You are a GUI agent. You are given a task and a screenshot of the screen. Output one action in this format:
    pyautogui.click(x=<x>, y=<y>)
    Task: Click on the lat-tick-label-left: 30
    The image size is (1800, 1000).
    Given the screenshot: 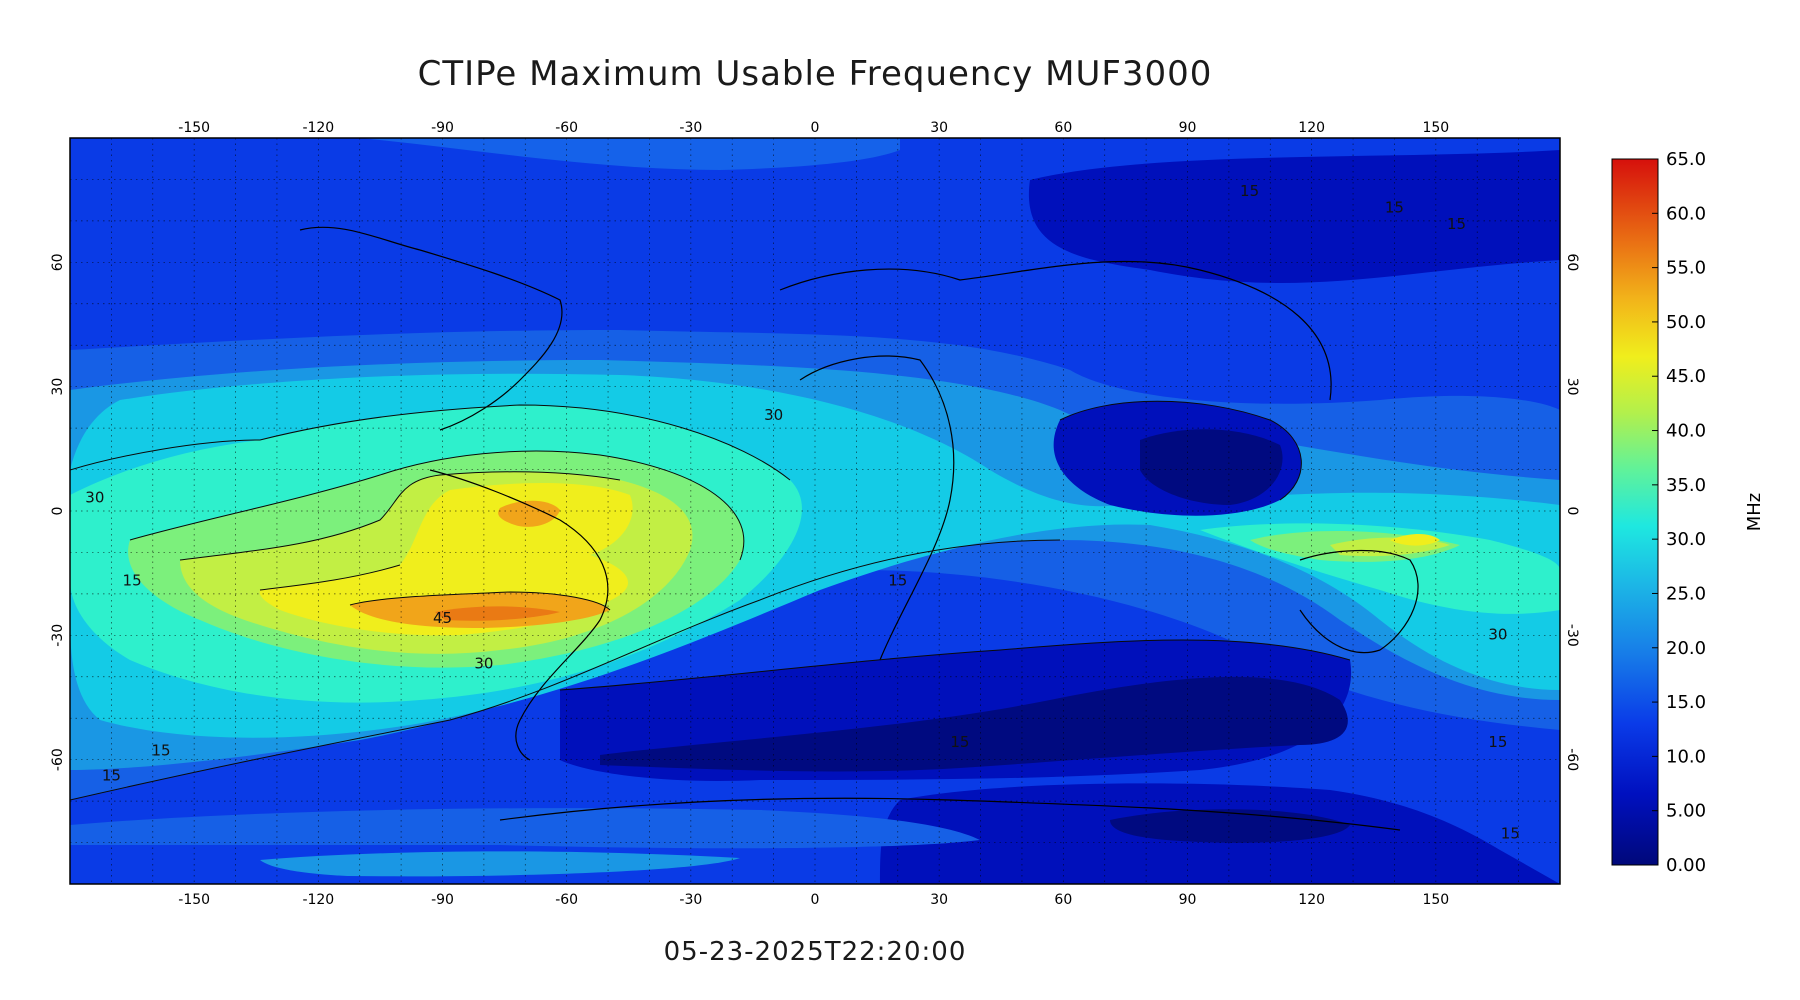 What is the action you would take?
    pyautogui.click(x=58, y=387)
    